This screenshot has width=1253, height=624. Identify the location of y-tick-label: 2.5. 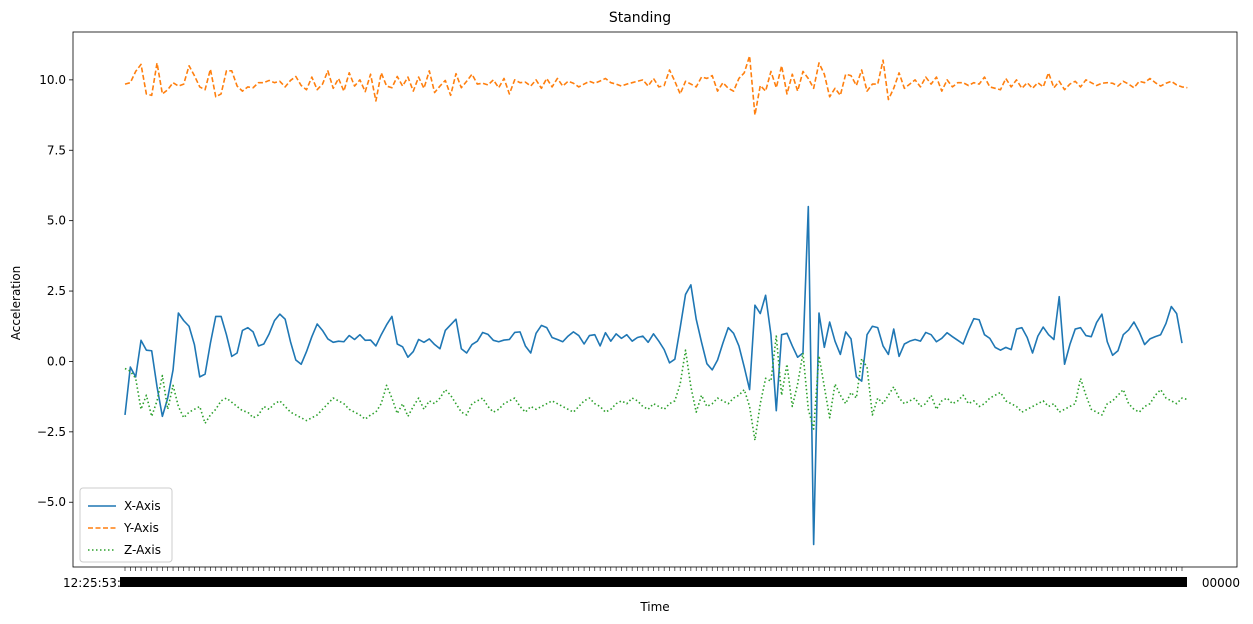
(56, 291).